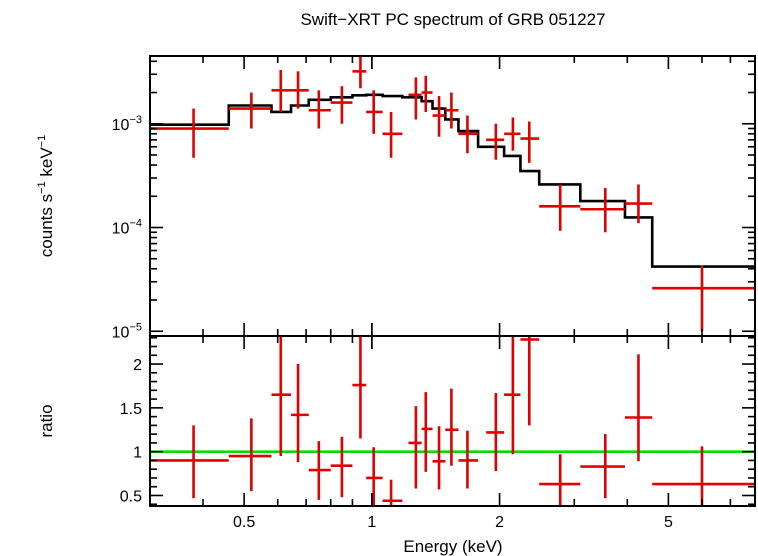 The height and width of the screenshot is (556, 758). What do you see at coordinates (137, 453) in the screenshot?
I see `y-tick-label: 1` at bounding box center [137, 453].